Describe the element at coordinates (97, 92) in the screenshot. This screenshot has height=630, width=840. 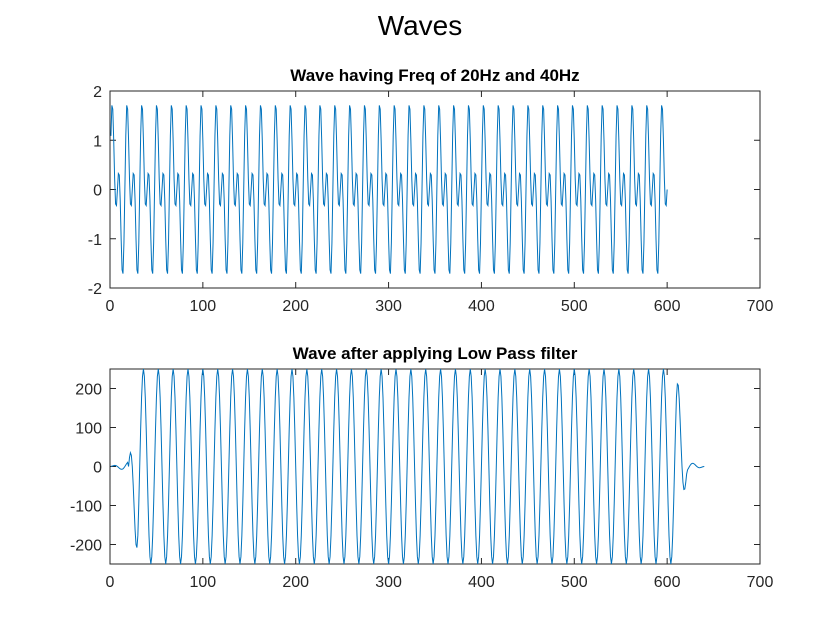
I see `subplot-1-y-tick-label: 2` at that location.